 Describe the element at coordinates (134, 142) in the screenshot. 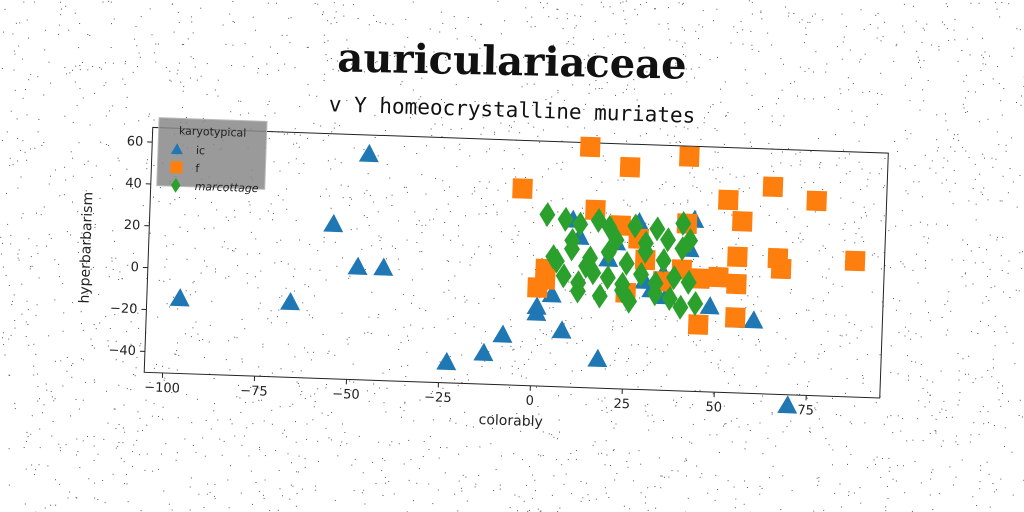

I see `y-tick-label: 60` at that location.